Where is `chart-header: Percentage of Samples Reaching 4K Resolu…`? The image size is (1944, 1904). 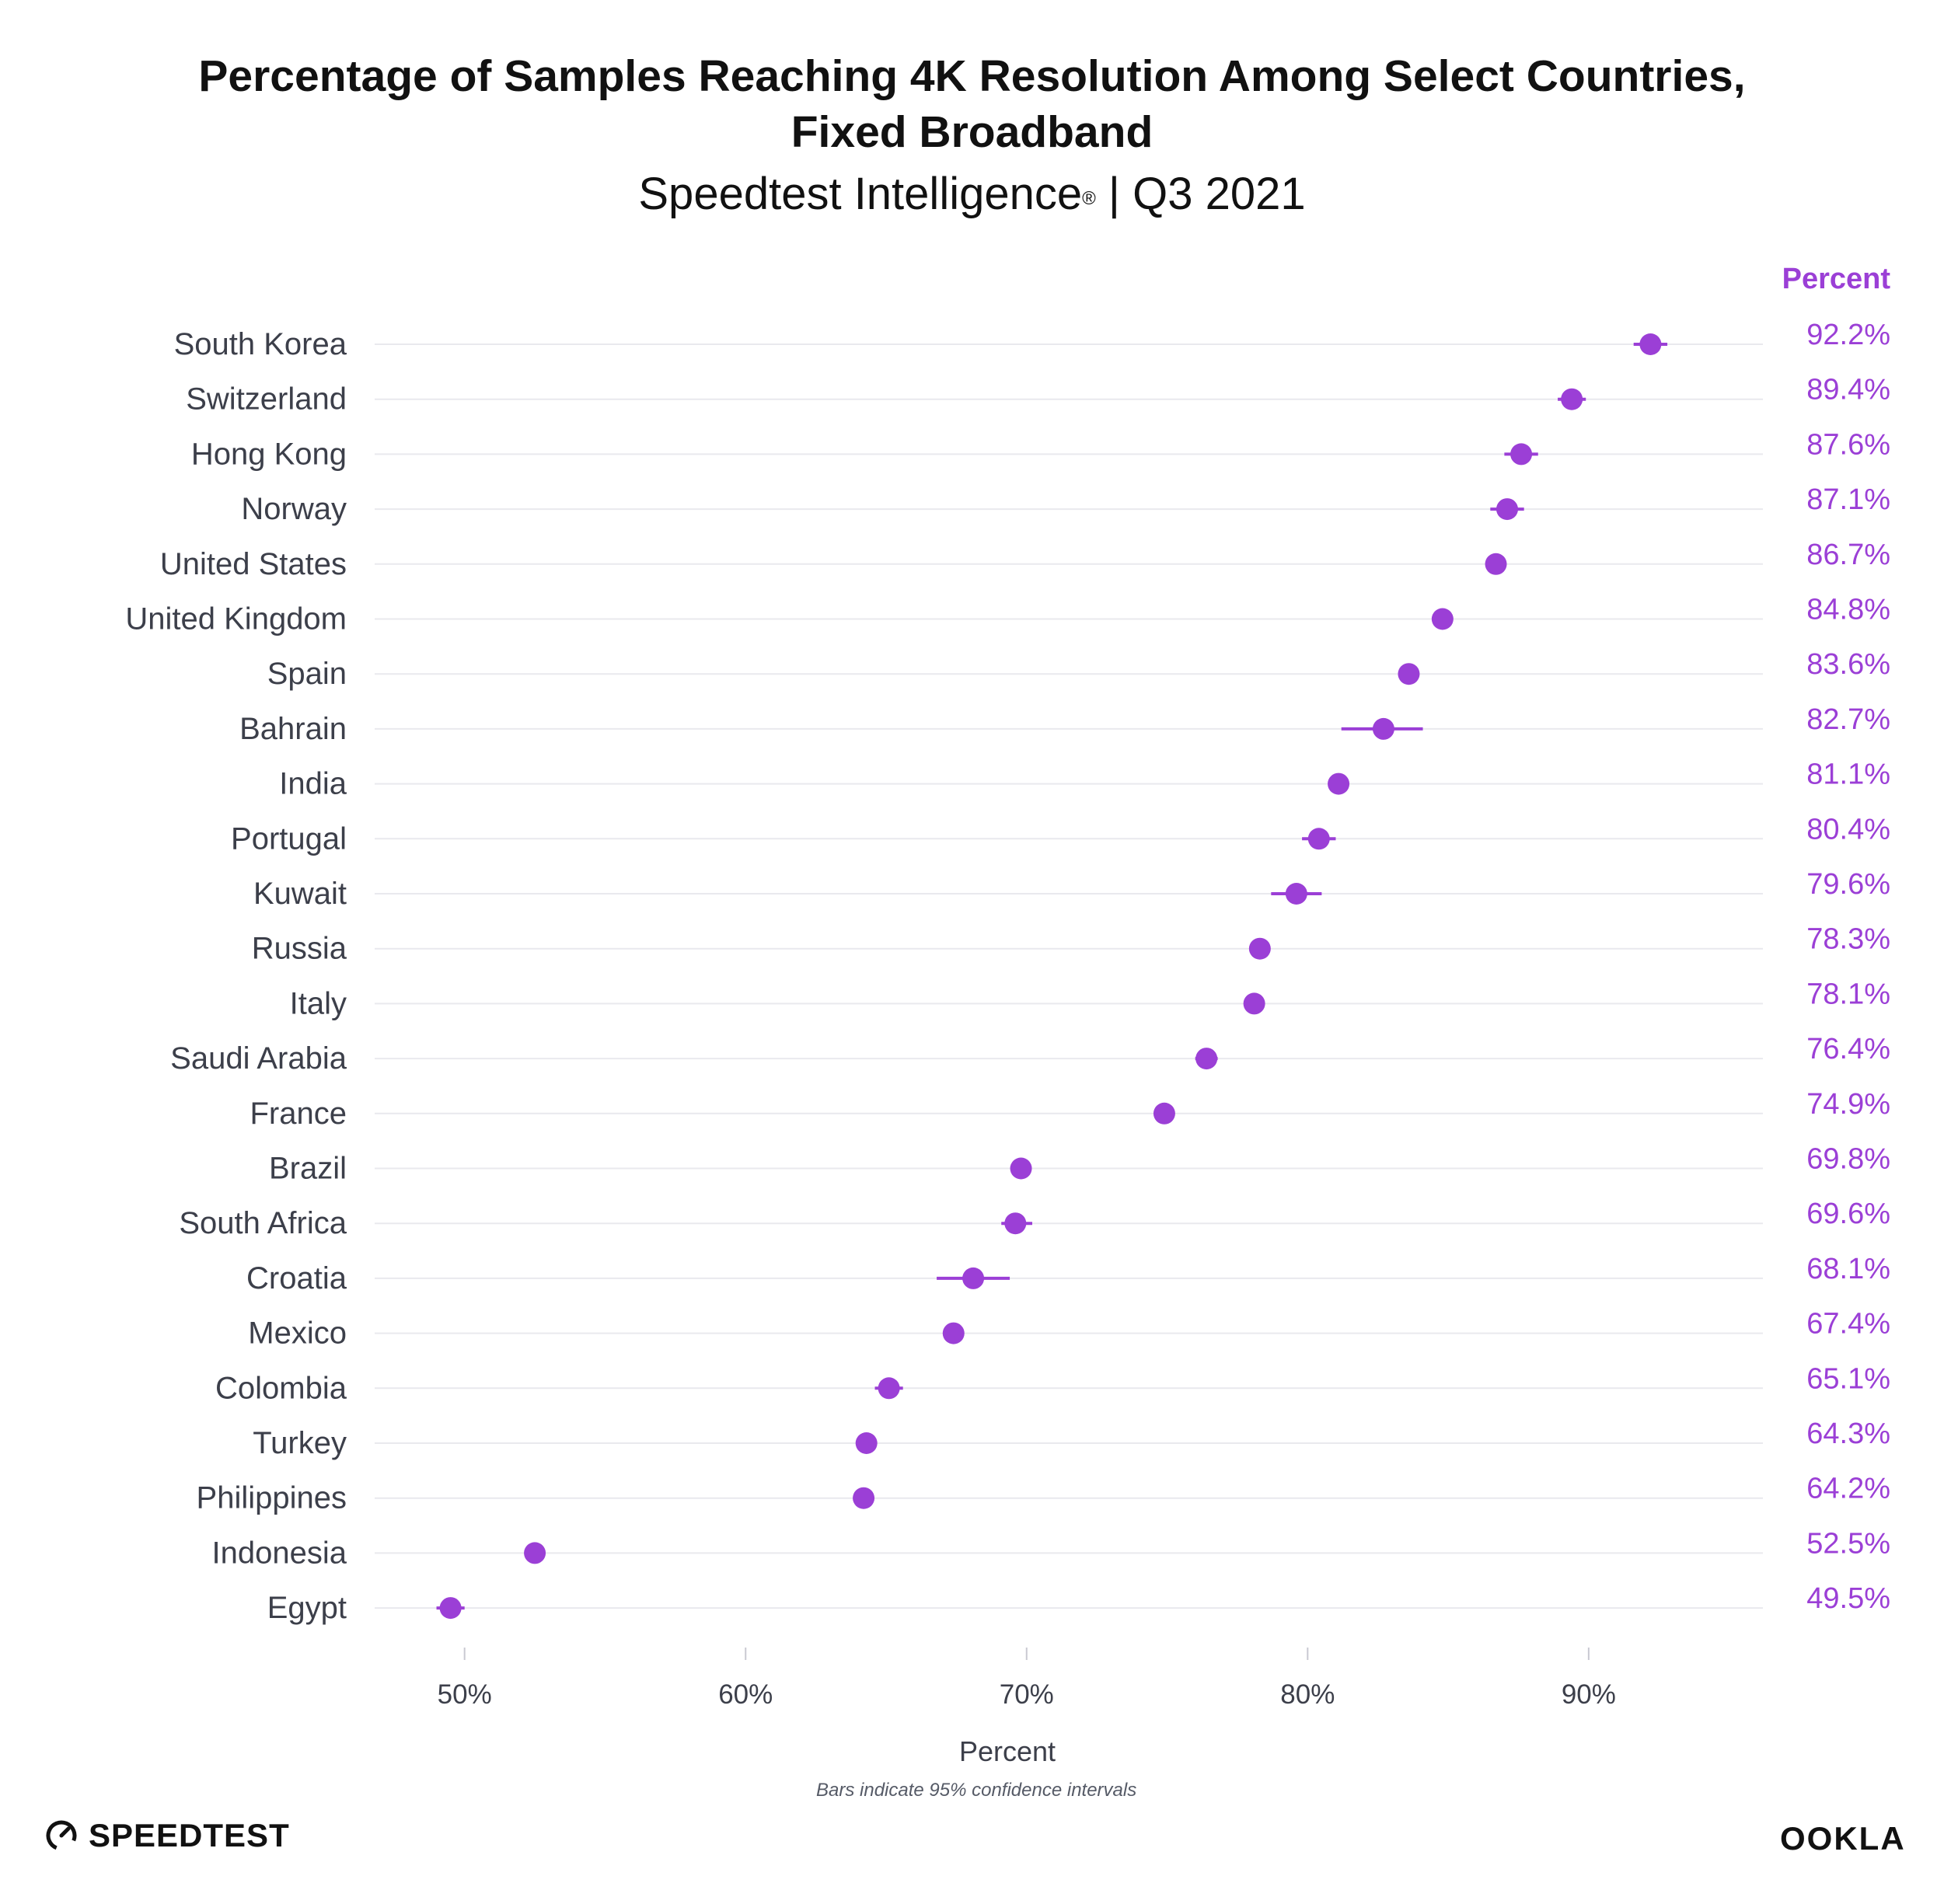 chart-header: Percentage of Samples Reaching 4K Resolu… is located at coordinates (972, 136).